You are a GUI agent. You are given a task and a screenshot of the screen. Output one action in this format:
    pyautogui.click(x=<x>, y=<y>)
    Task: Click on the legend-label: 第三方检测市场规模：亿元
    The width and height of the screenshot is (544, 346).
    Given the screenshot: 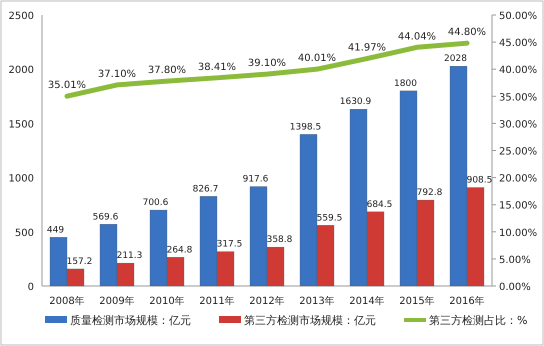 What is the action you would take?
    pyautogui.click(x=310, y=320)
    